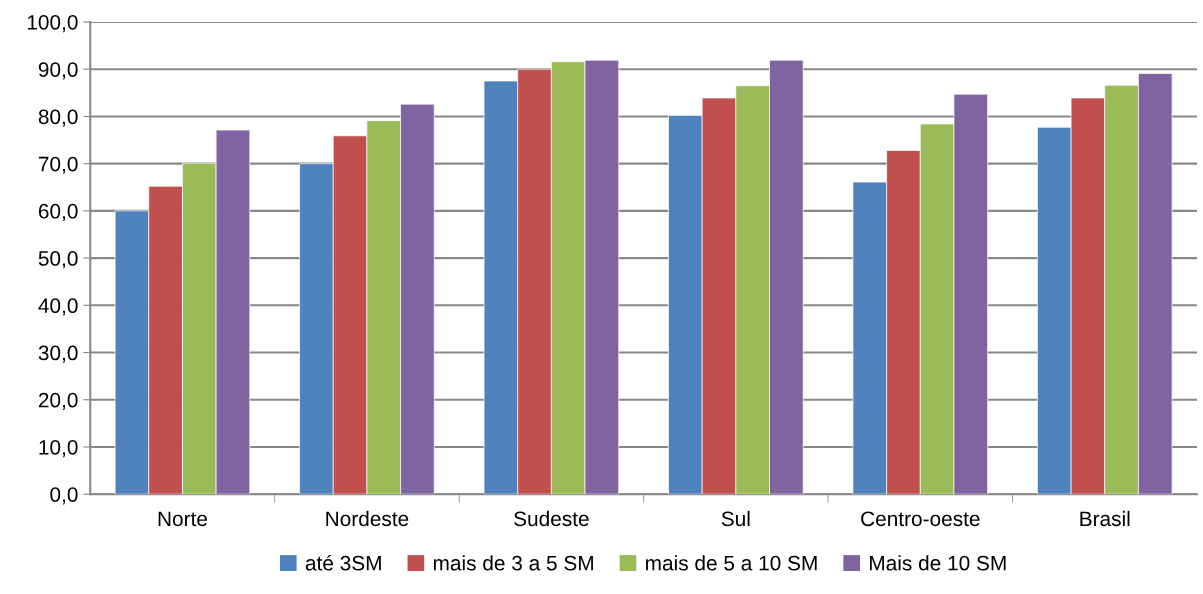  Describe the element at coordinates (58, 165) in the screenshot. I see `y-tick-label: 70,0` at that location.